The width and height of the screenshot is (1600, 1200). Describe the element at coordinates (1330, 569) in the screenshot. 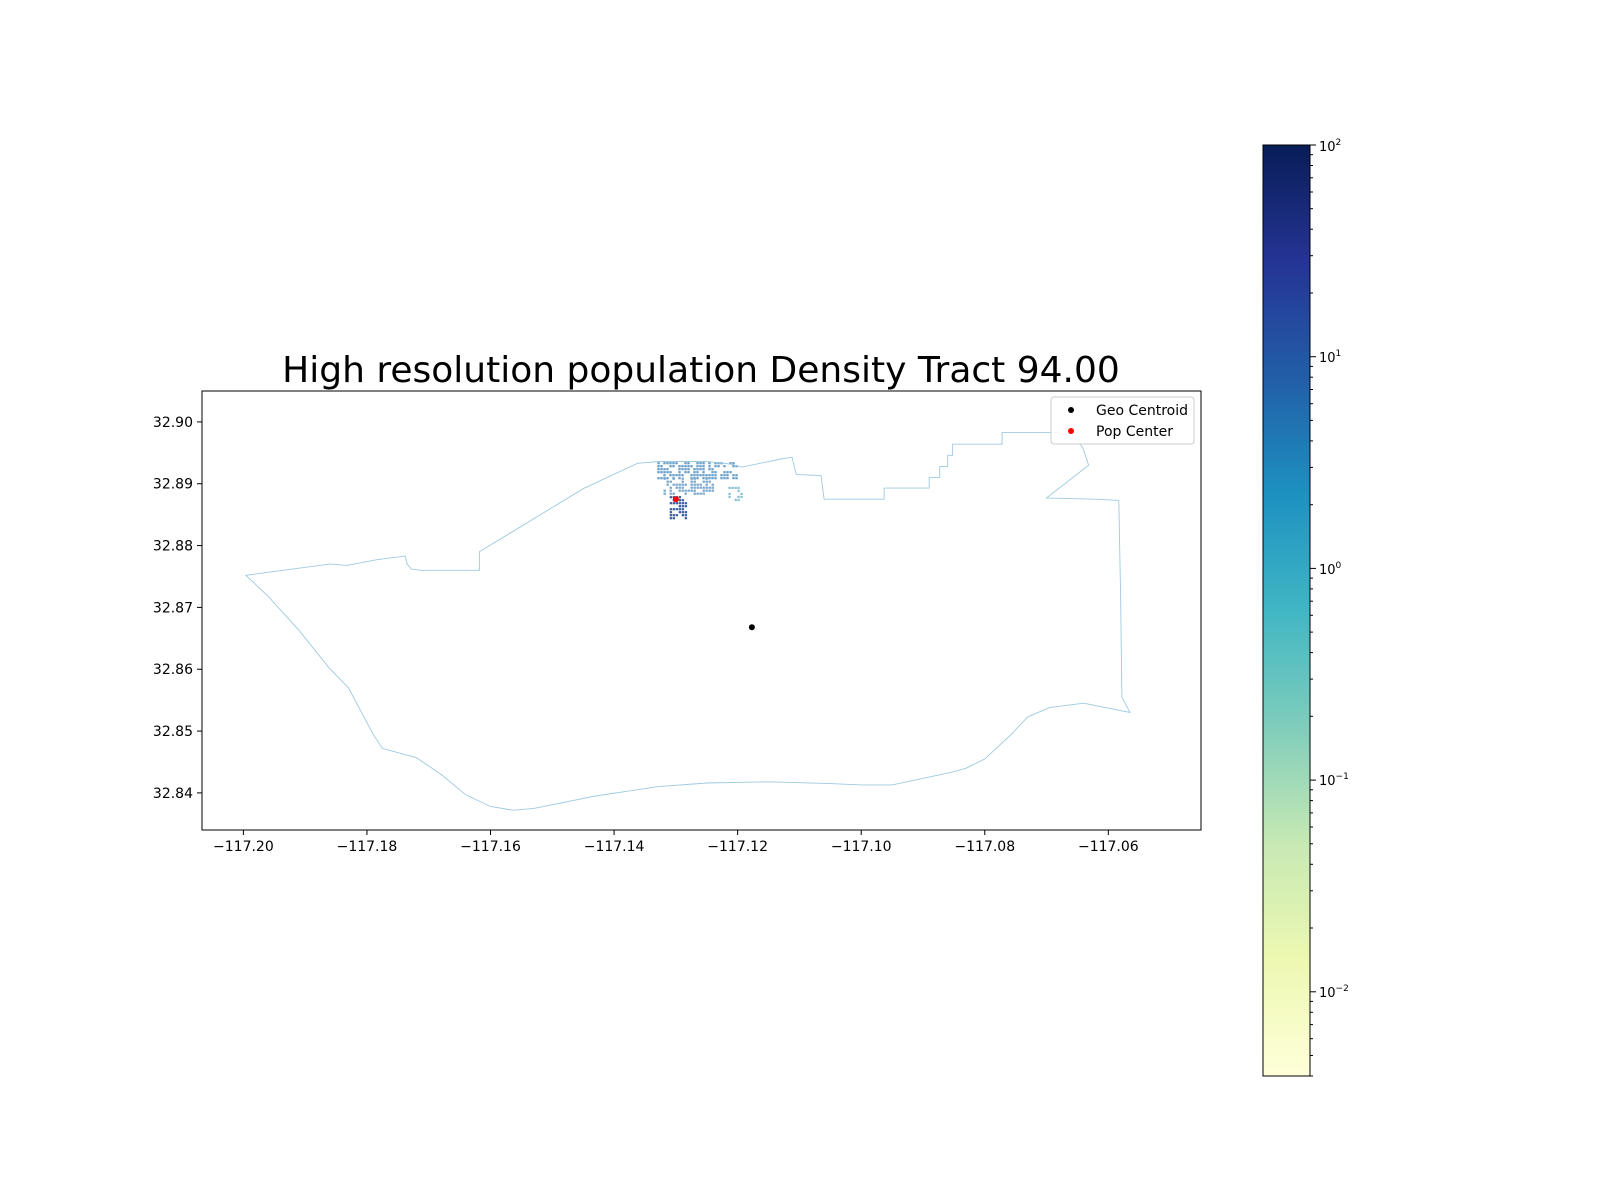

I see `svg-text: 10⁰` at that location.